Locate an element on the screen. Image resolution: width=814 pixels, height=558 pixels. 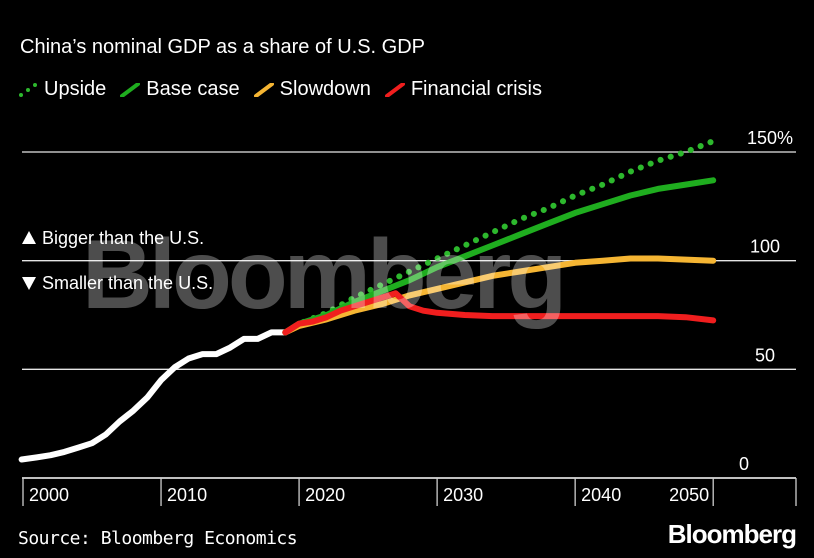
y-tick-label-50: 50 is located at coordinates (765, 355).